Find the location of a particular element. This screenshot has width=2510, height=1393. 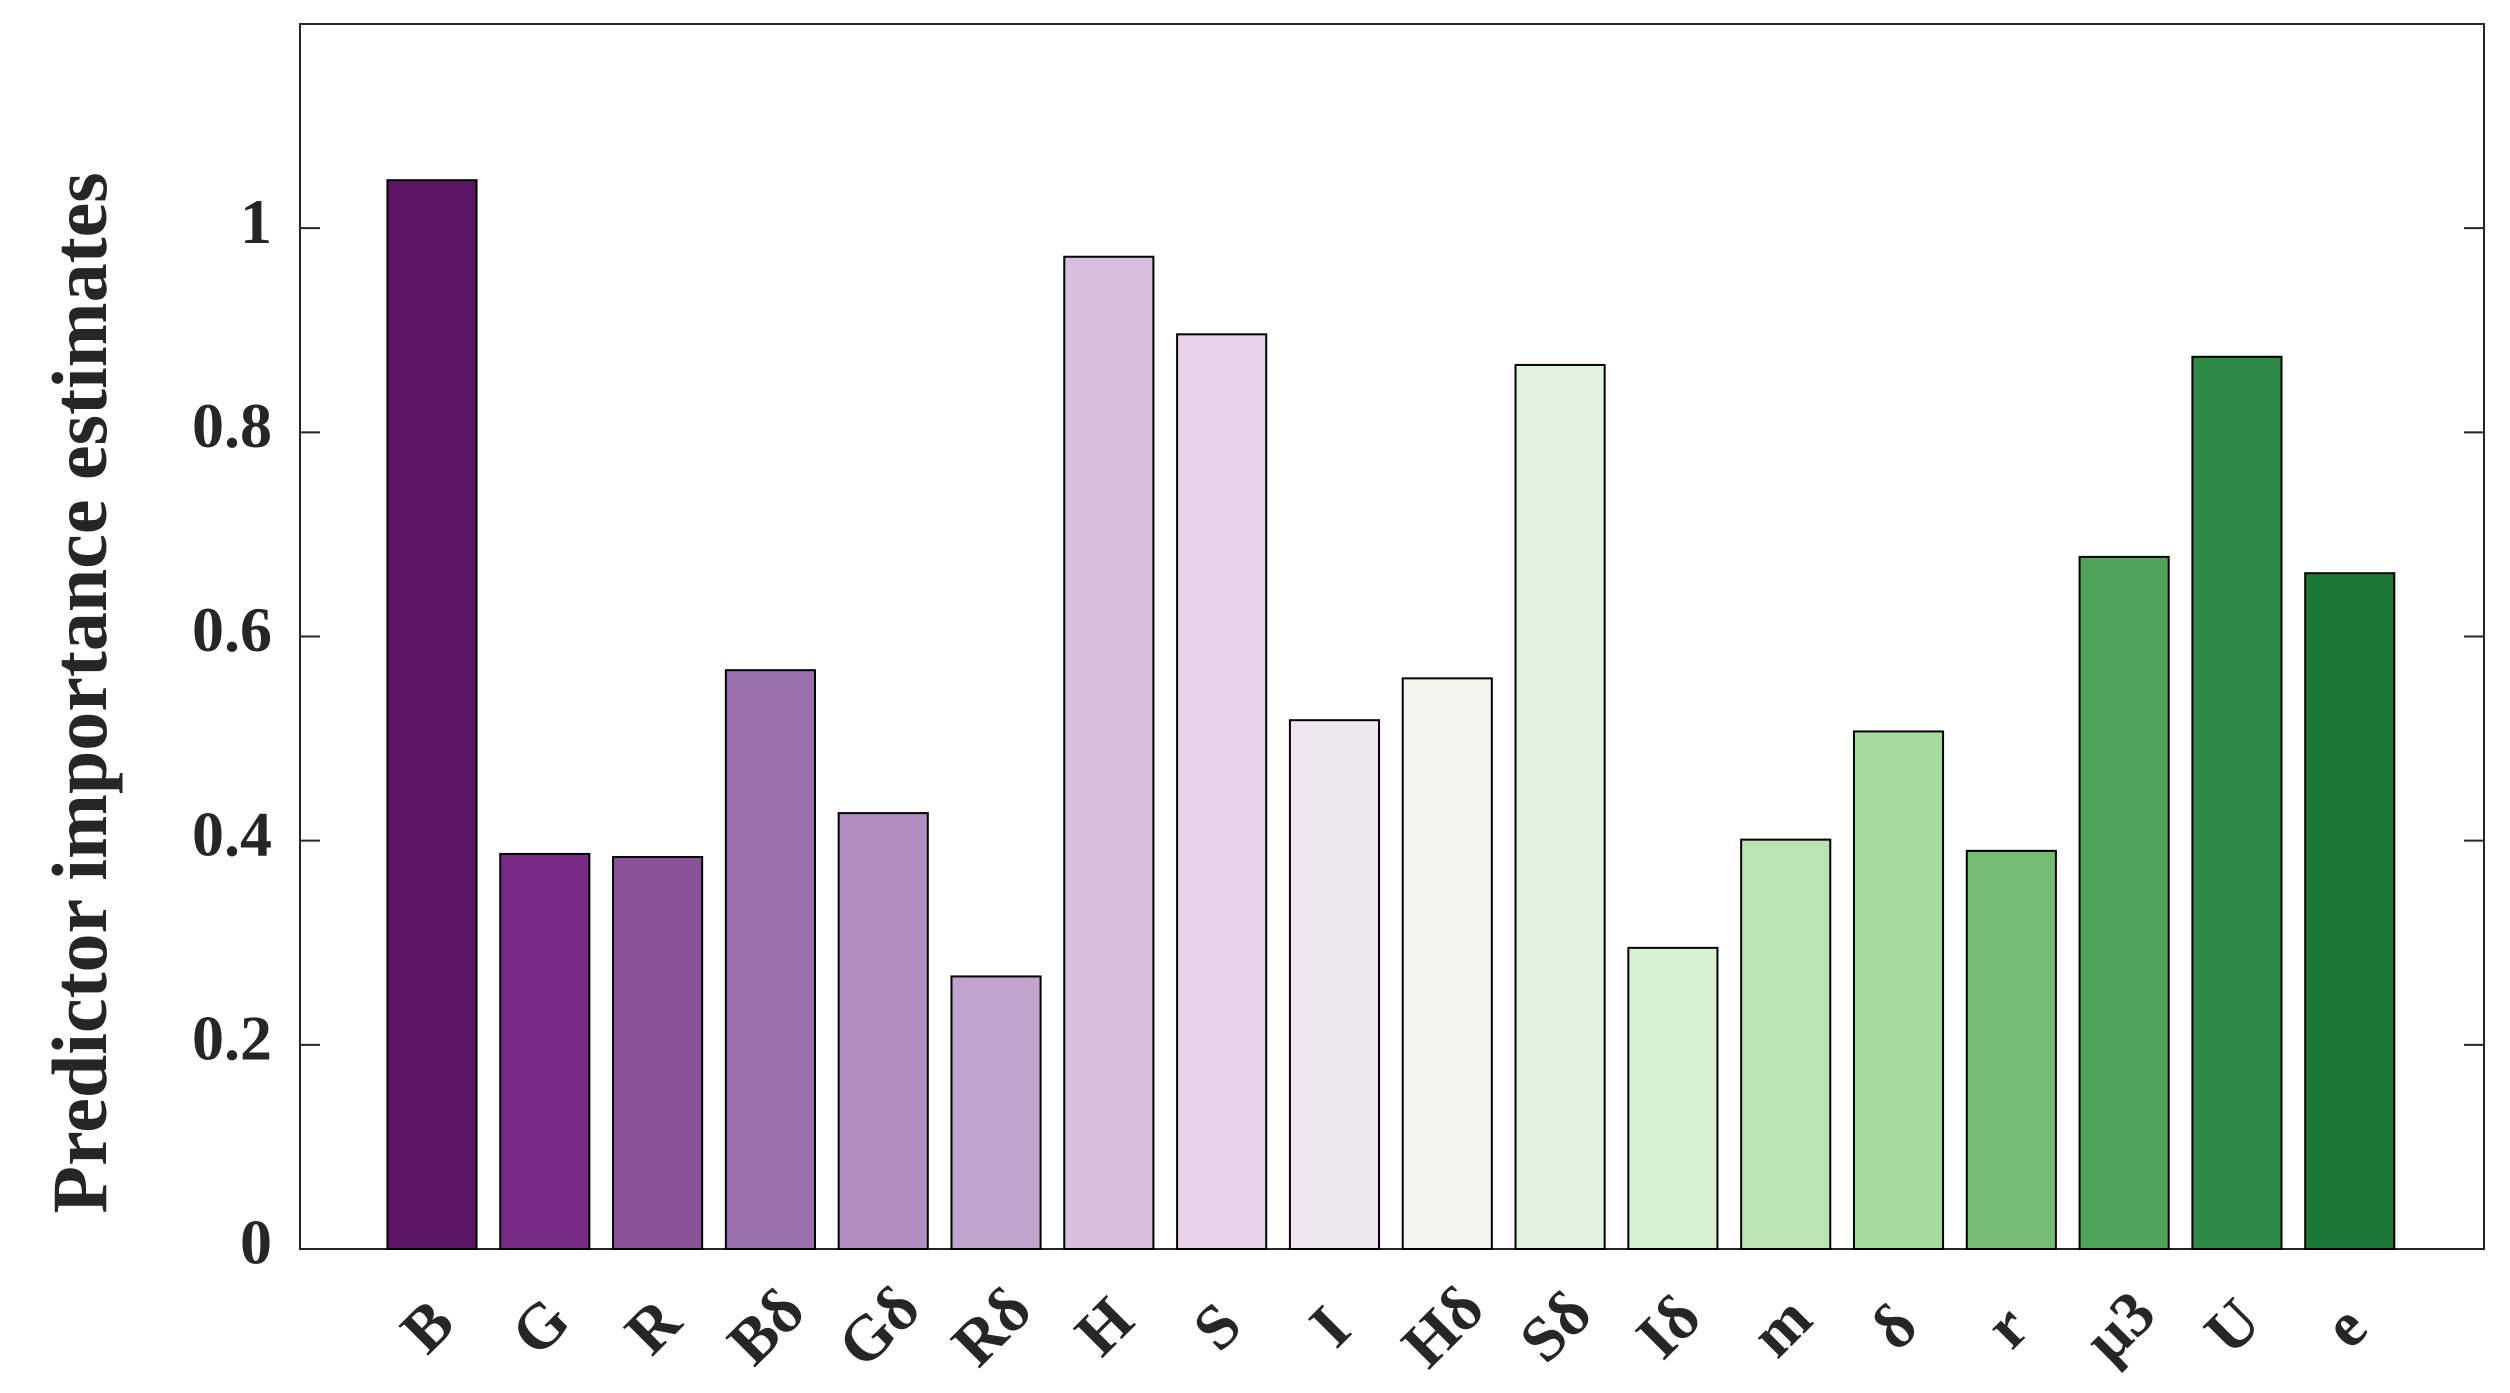

y-tick-label: 0.4 is located at coordinates (232, 833).